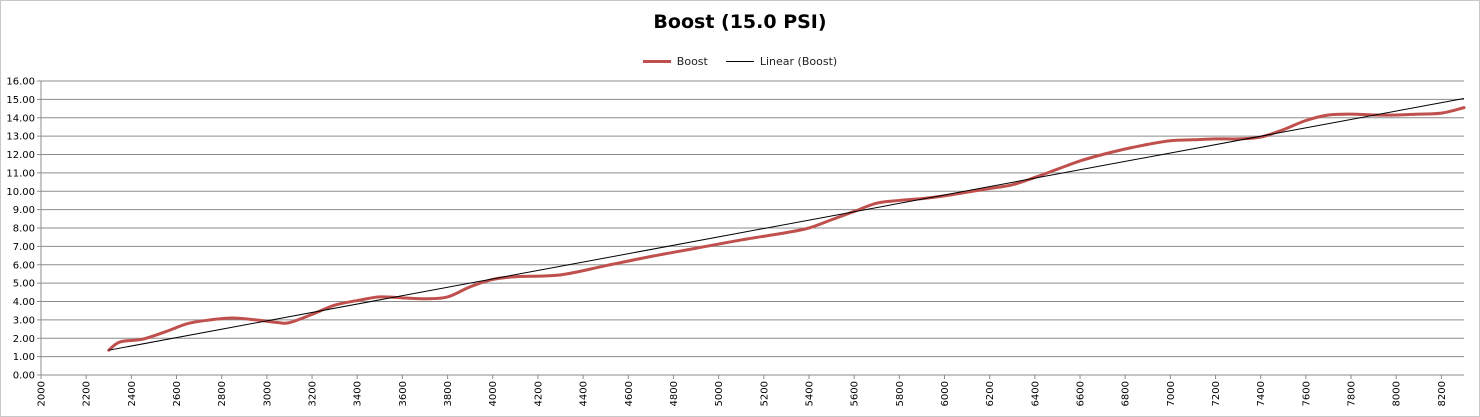 This screenshot has height=417, width=1480. What do you see at coordinates (87, 393) in the screenshot?
I see `x-tick-label: 2200` at bounding box center [87, 393].